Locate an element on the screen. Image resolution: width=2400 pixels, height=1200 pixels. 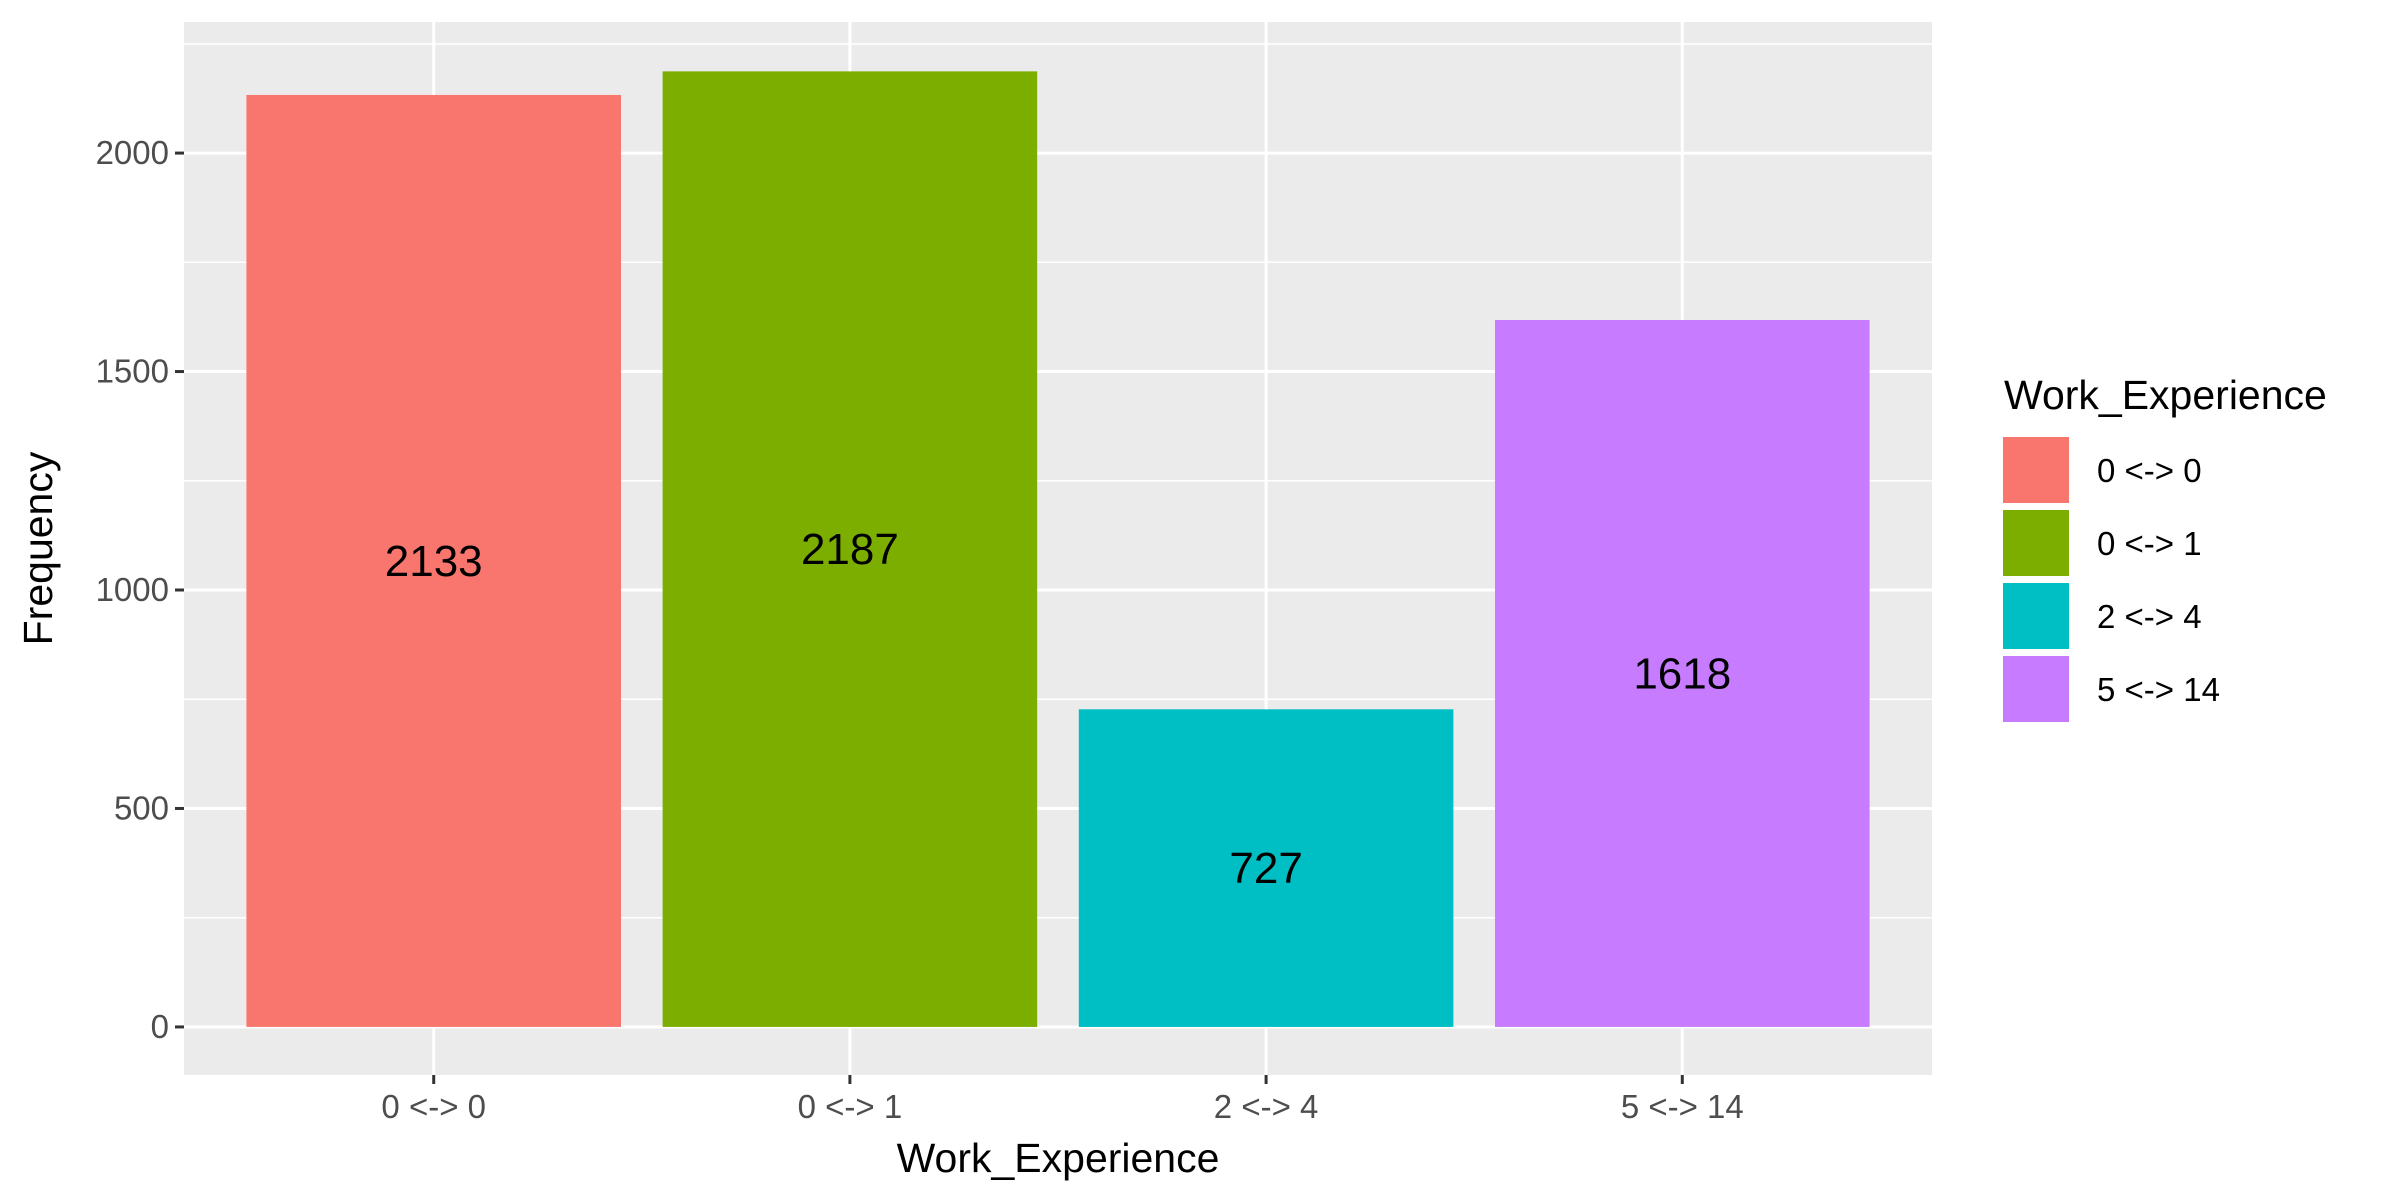
y-tick-label: 2000 is located at coordinates (132, 152).